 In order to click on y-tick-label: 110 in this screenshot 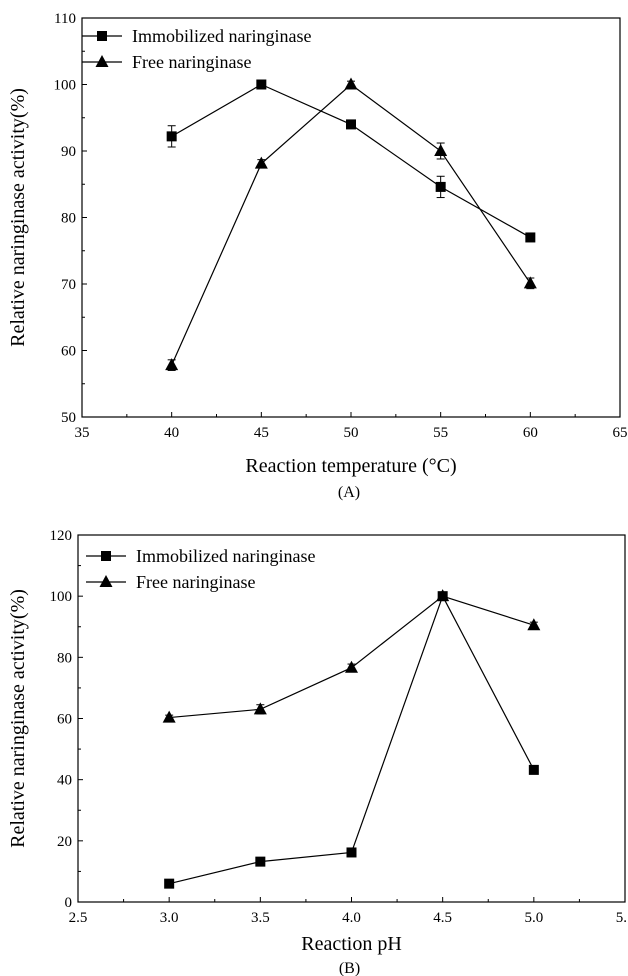, I will do `click(65, 19)`.